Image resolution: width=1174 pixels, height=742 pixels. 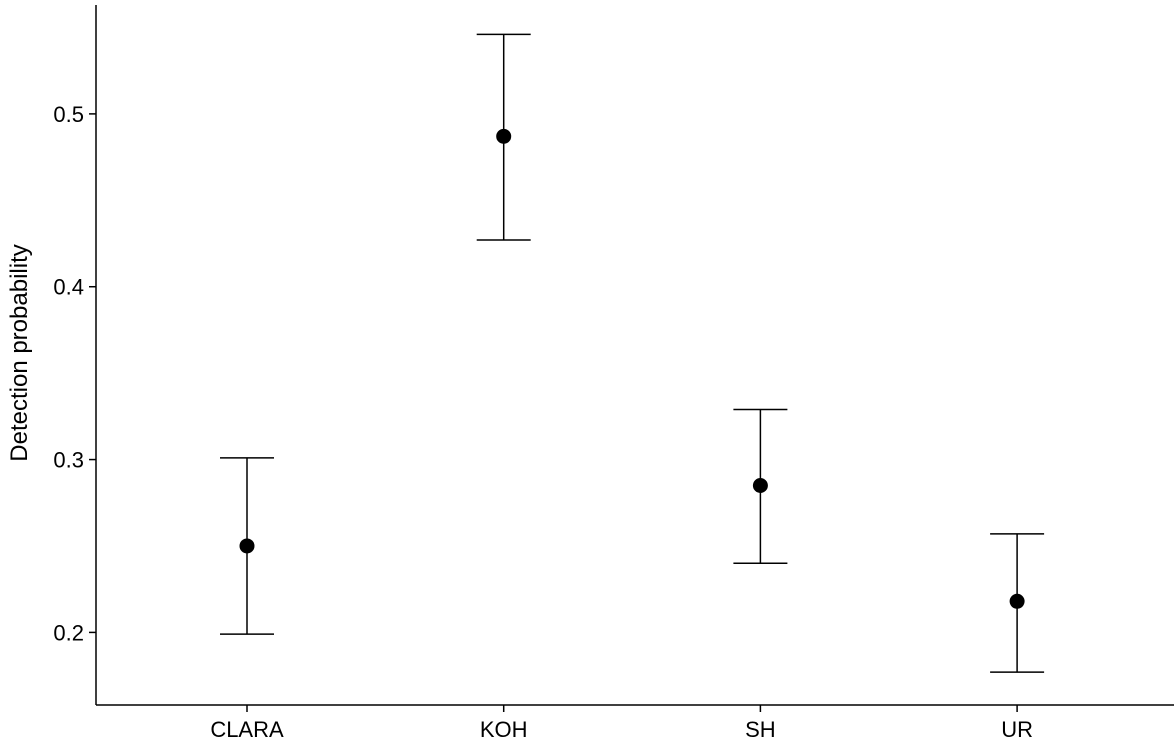 What do you see at coordinates (621, 723) in the screenshot?
I see `x-ticks: CLARA KOH SH UR` at bounding box center [621, 723].